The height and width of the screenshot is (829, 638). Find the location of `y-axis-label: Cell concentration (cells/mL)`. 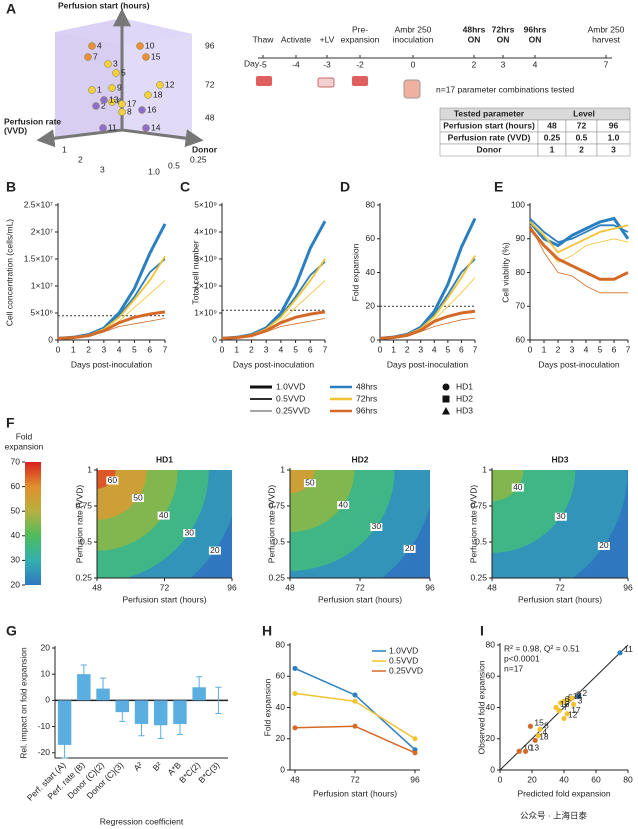

y-axis-label: Cell concentration (cells/mL) is located at coordinates (9, 272).